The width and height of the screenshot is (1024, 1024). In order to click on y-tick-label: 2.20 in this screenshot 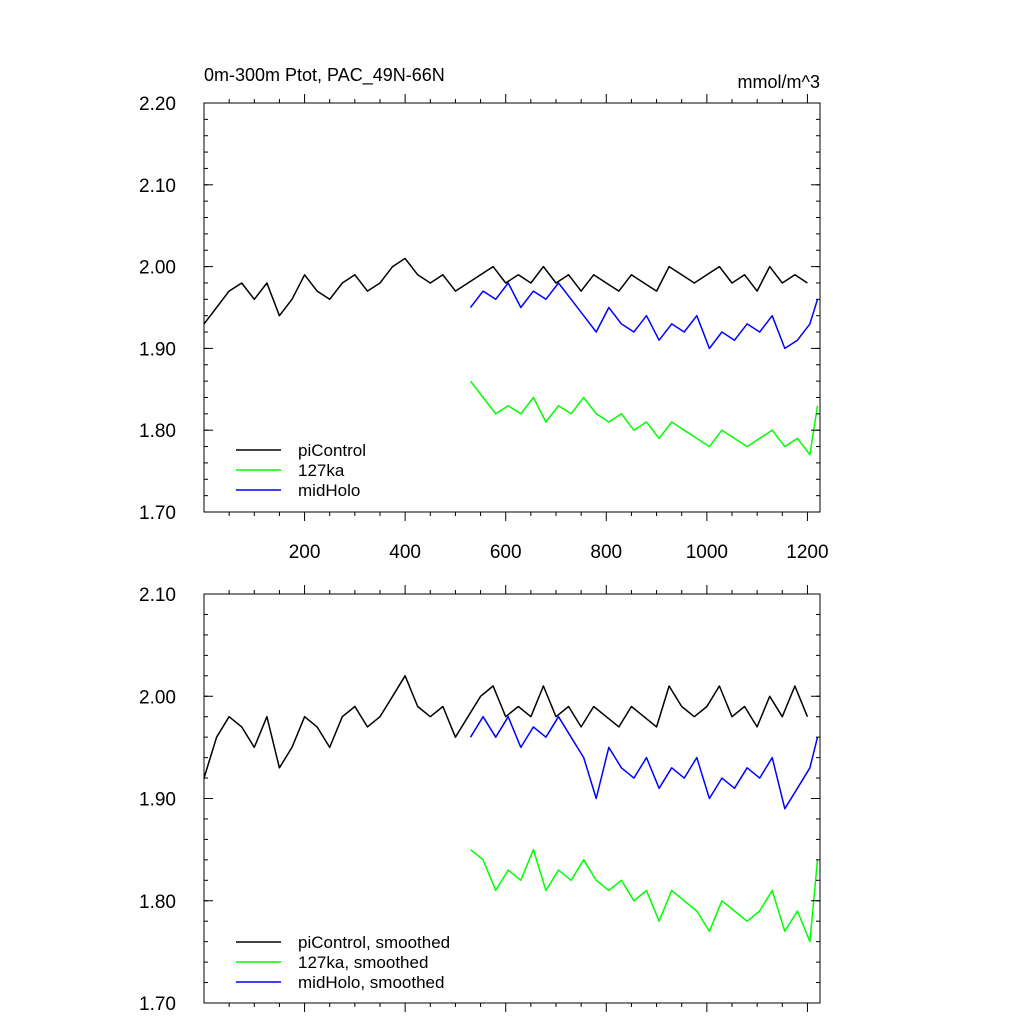, I will do `click(157, 104)`.